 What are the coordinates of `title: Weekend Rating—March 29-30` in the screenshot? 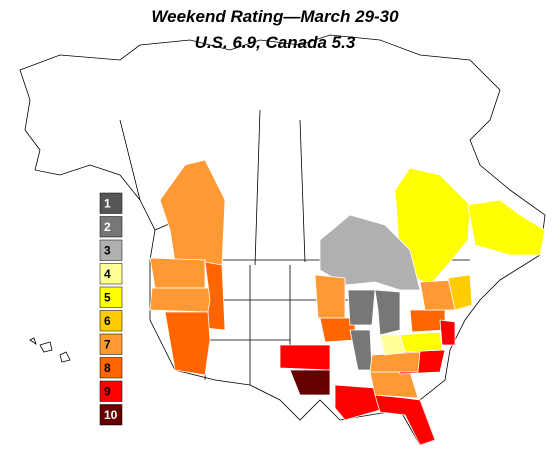 It's located at (275, 16).